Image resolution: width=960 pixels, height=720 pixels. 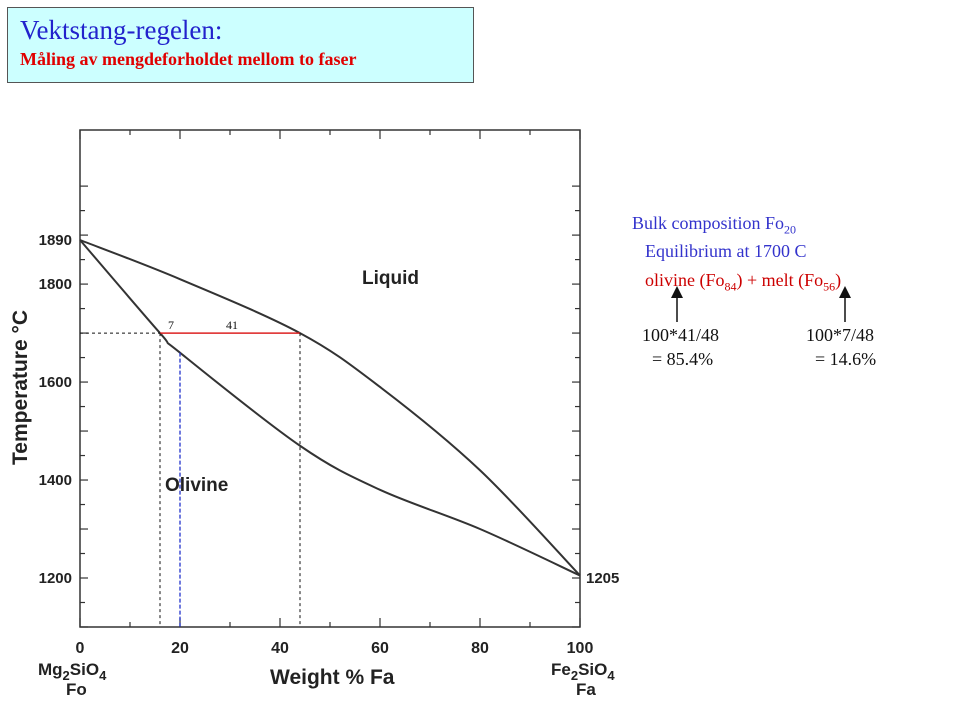 I want to click on x-tick-label: 80, so click(x=480, y=648).